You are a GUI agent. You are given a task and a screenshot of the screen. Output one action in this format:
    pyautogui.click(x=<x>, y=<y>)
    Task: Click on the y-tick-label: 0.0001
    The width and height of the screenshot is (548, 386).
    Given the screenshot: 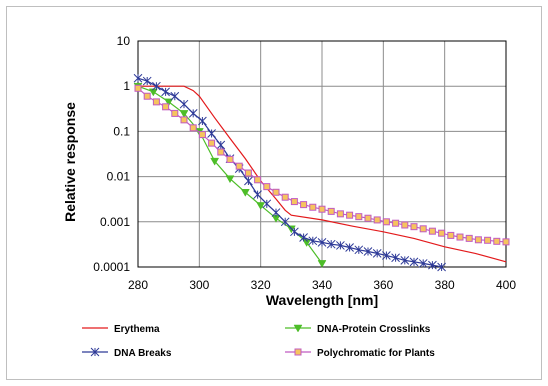 What is the action you would take?
    pyautogui.click(x=111, y=267)
    